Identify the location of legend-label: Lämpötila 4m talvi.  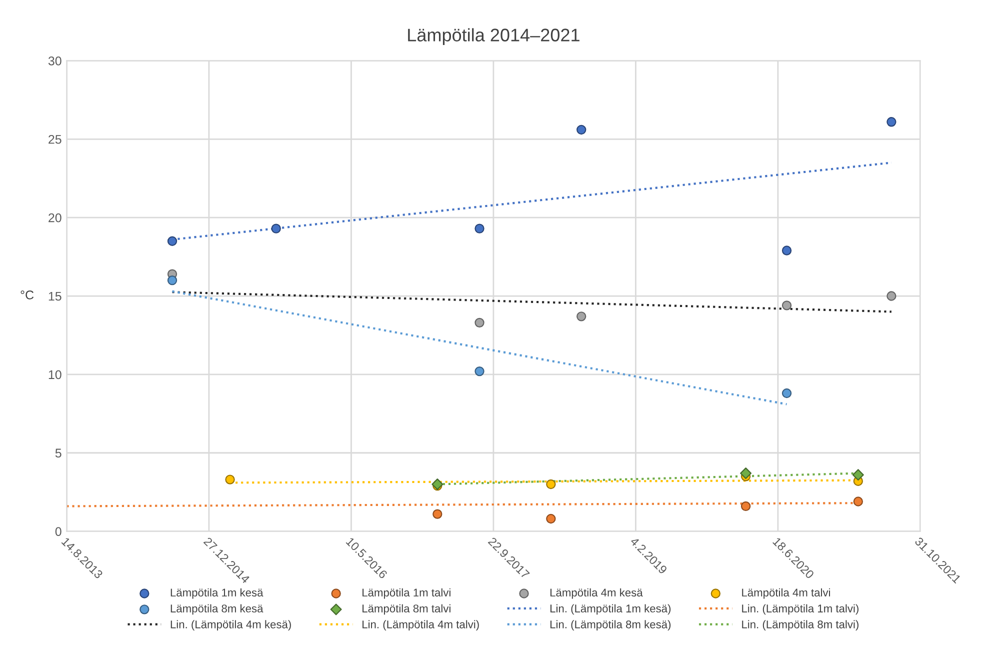
(786, 593).